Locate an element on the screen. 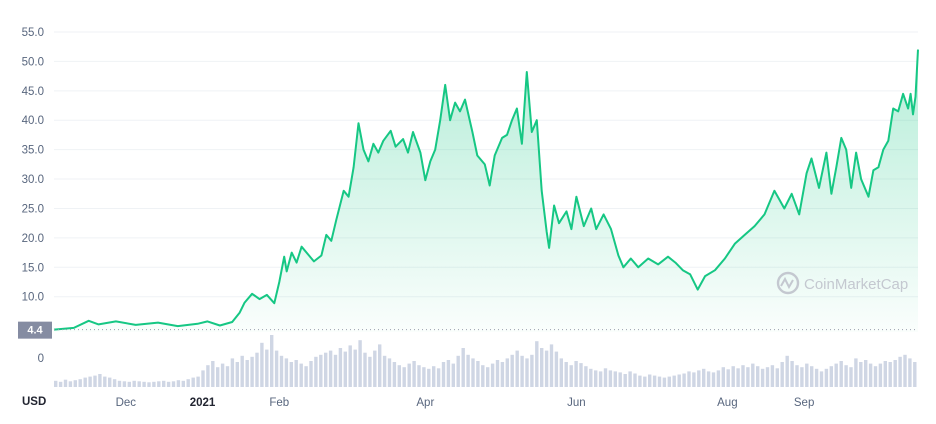  watermark-text: CoinMarketCap is located at coordinates (856, 284).